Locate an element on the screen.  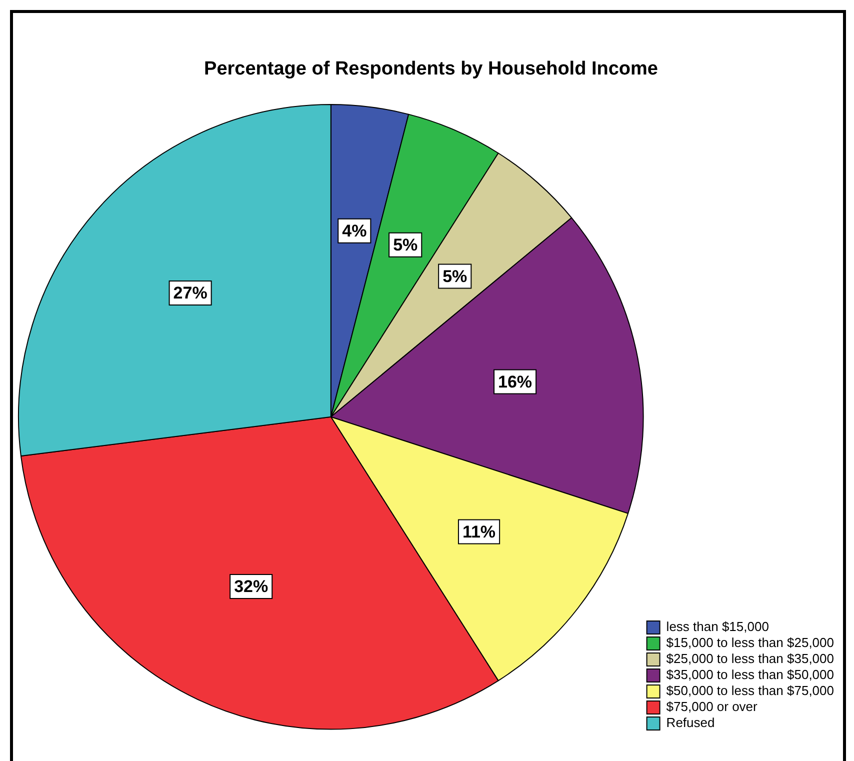
data-label: 11% is located at coordinates (479, 532).